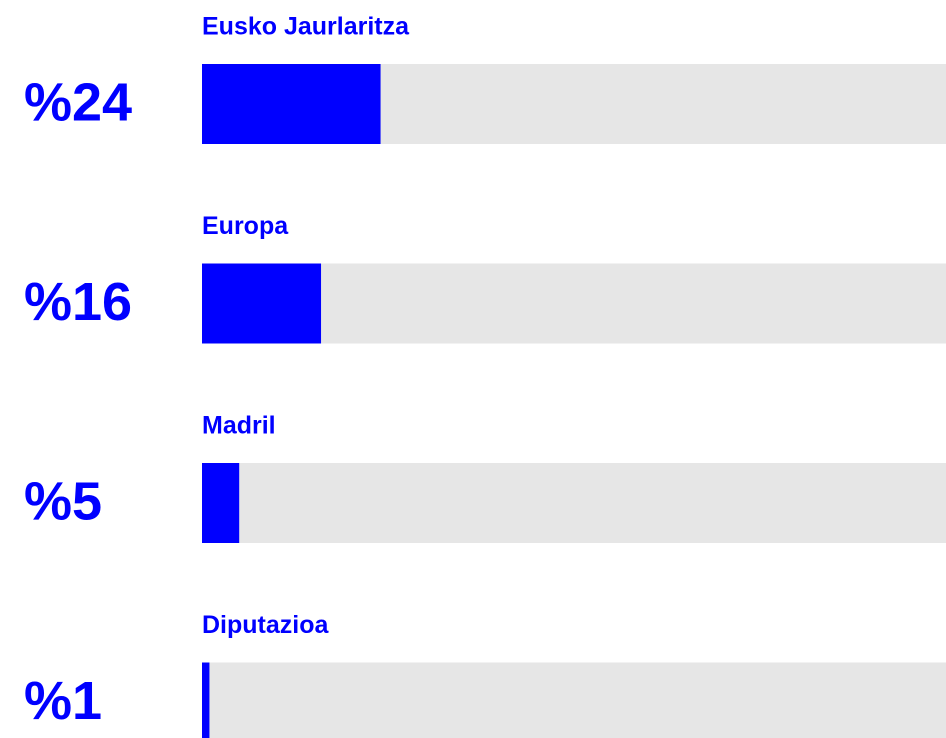 This screenshot has height=738, width=946. Describe the element at coordinates (245, 226) in the screenshot. I see `category-label: Europa` at that location.